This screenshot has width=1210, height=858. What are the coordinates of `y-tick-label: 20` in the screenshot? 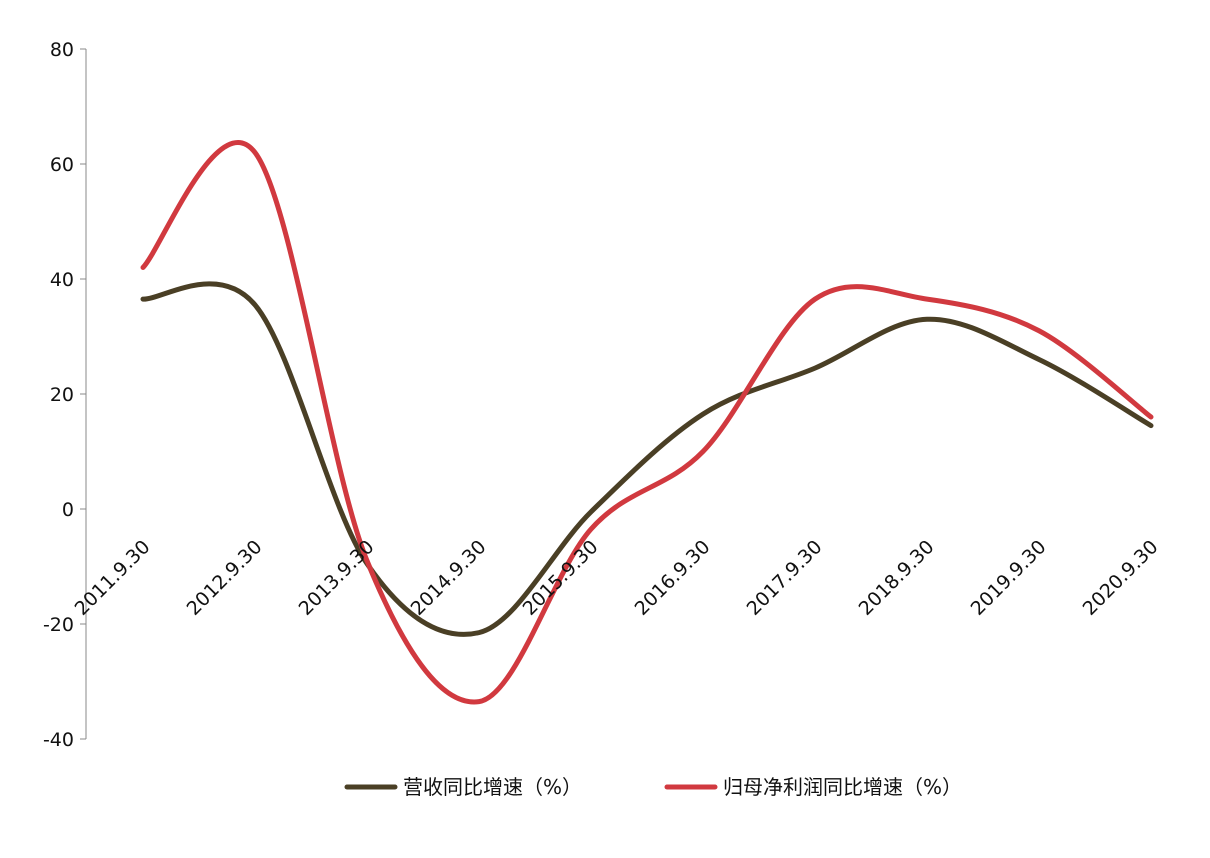 It's located at (62, 395).